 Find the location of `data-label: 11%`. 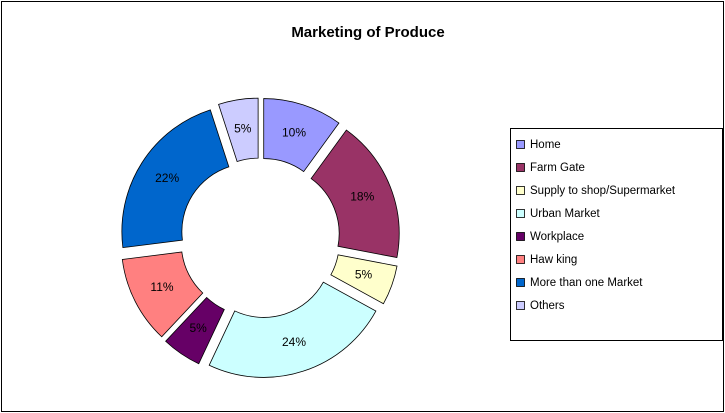

data-label: 11% is located at coordinates (161, 287).